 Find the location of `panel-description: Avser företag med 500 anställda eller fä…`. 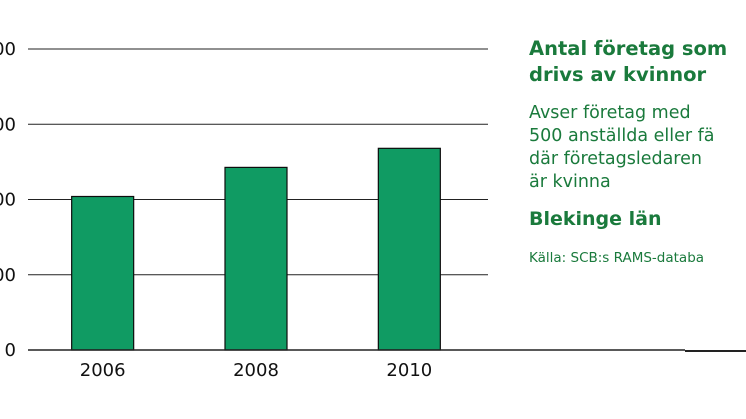

panel-description: Avser företag med 500 anställda eller fä… is located at coordinates (637, 148).